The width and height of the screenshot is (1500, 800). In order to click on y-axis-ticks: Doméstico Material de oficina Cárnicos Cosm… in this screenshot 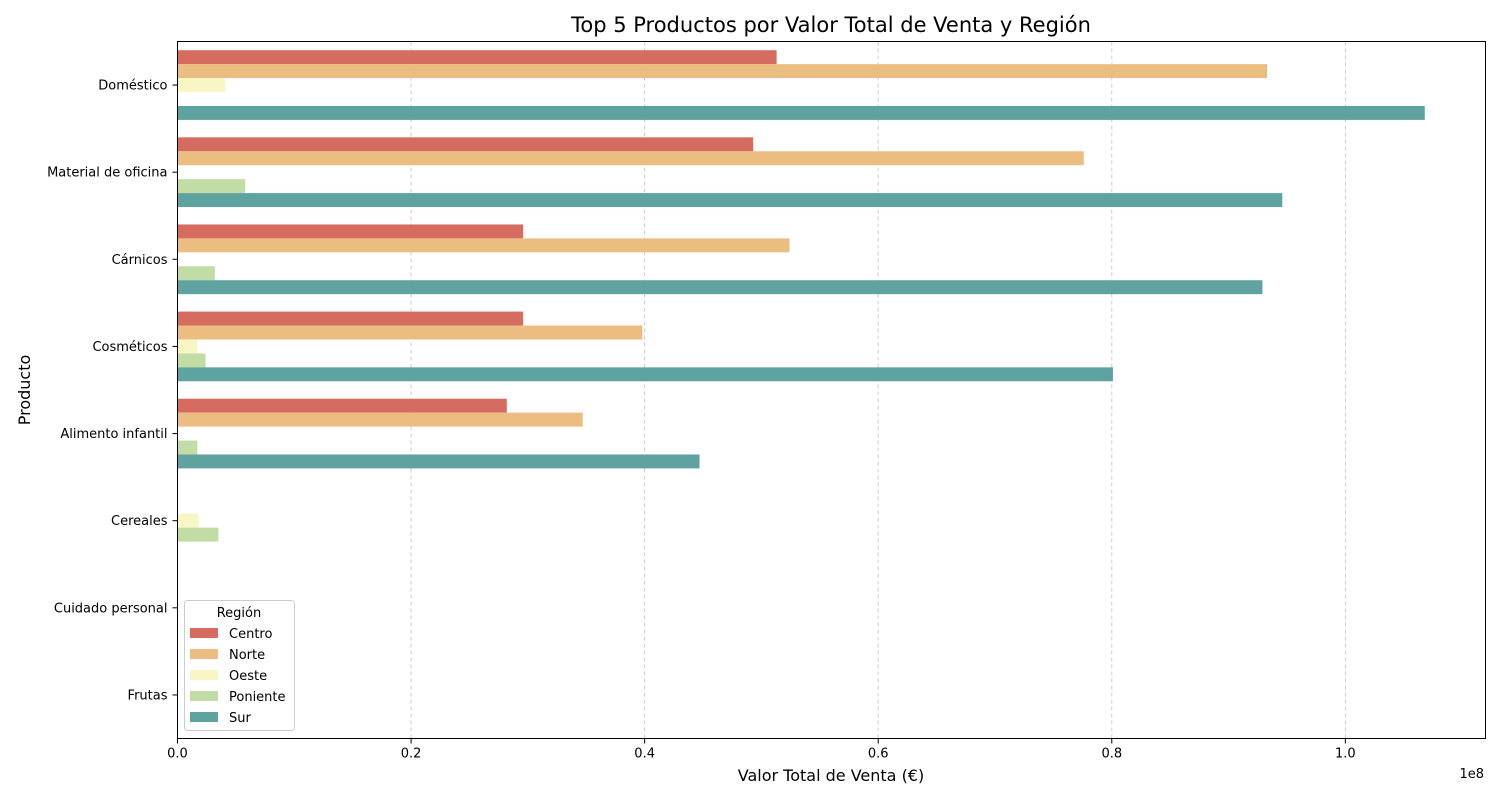, I will do `click(112, 391)`.